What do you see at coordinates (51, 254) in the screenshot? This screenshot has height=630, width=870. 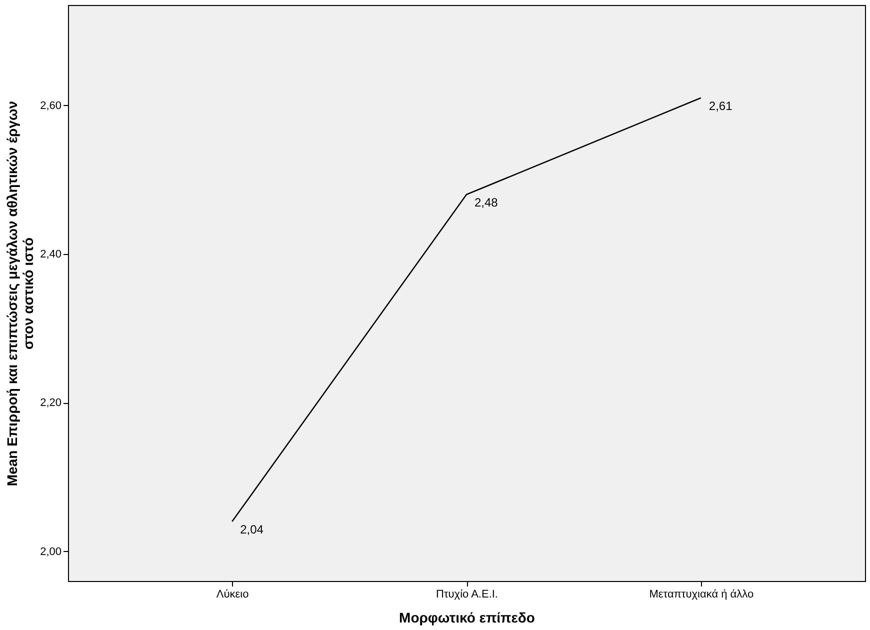 I see `y-tick-label: 2,40` at bounding box center [51, 254].